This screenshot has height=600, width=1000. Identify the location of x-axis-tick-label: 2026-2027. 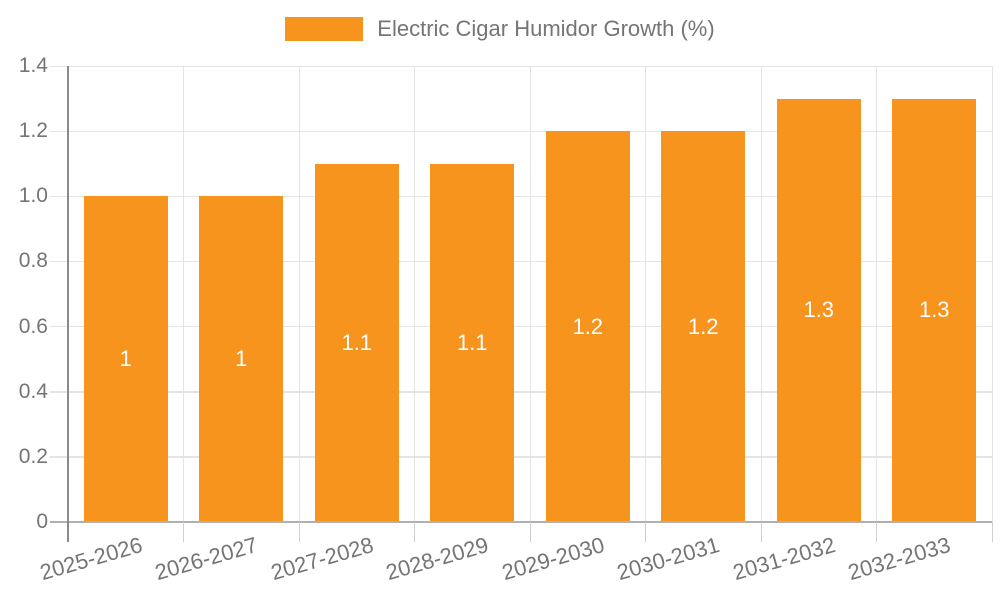
(206, 559).